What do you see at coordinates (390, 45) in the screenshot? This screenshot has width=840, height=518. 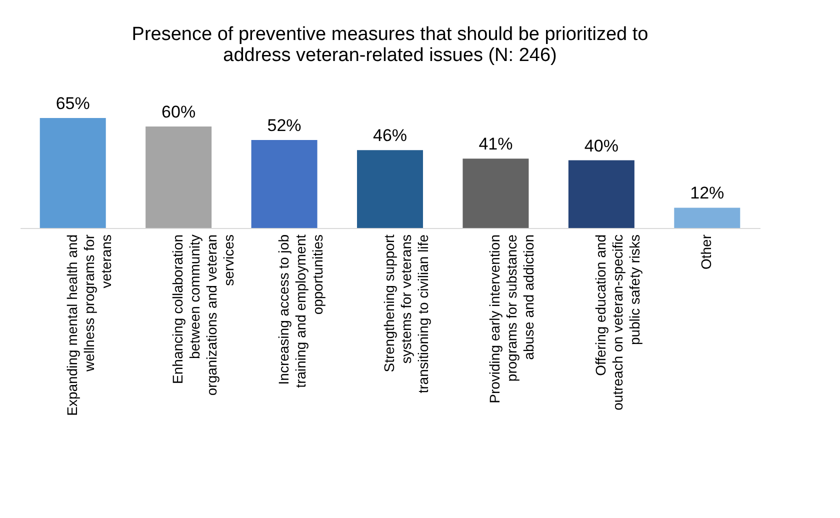 I see `chart-title: Presence of preventive measures that should be prioritized to address veteran-related issues (N: 246)` at bounding box center [390, 45].